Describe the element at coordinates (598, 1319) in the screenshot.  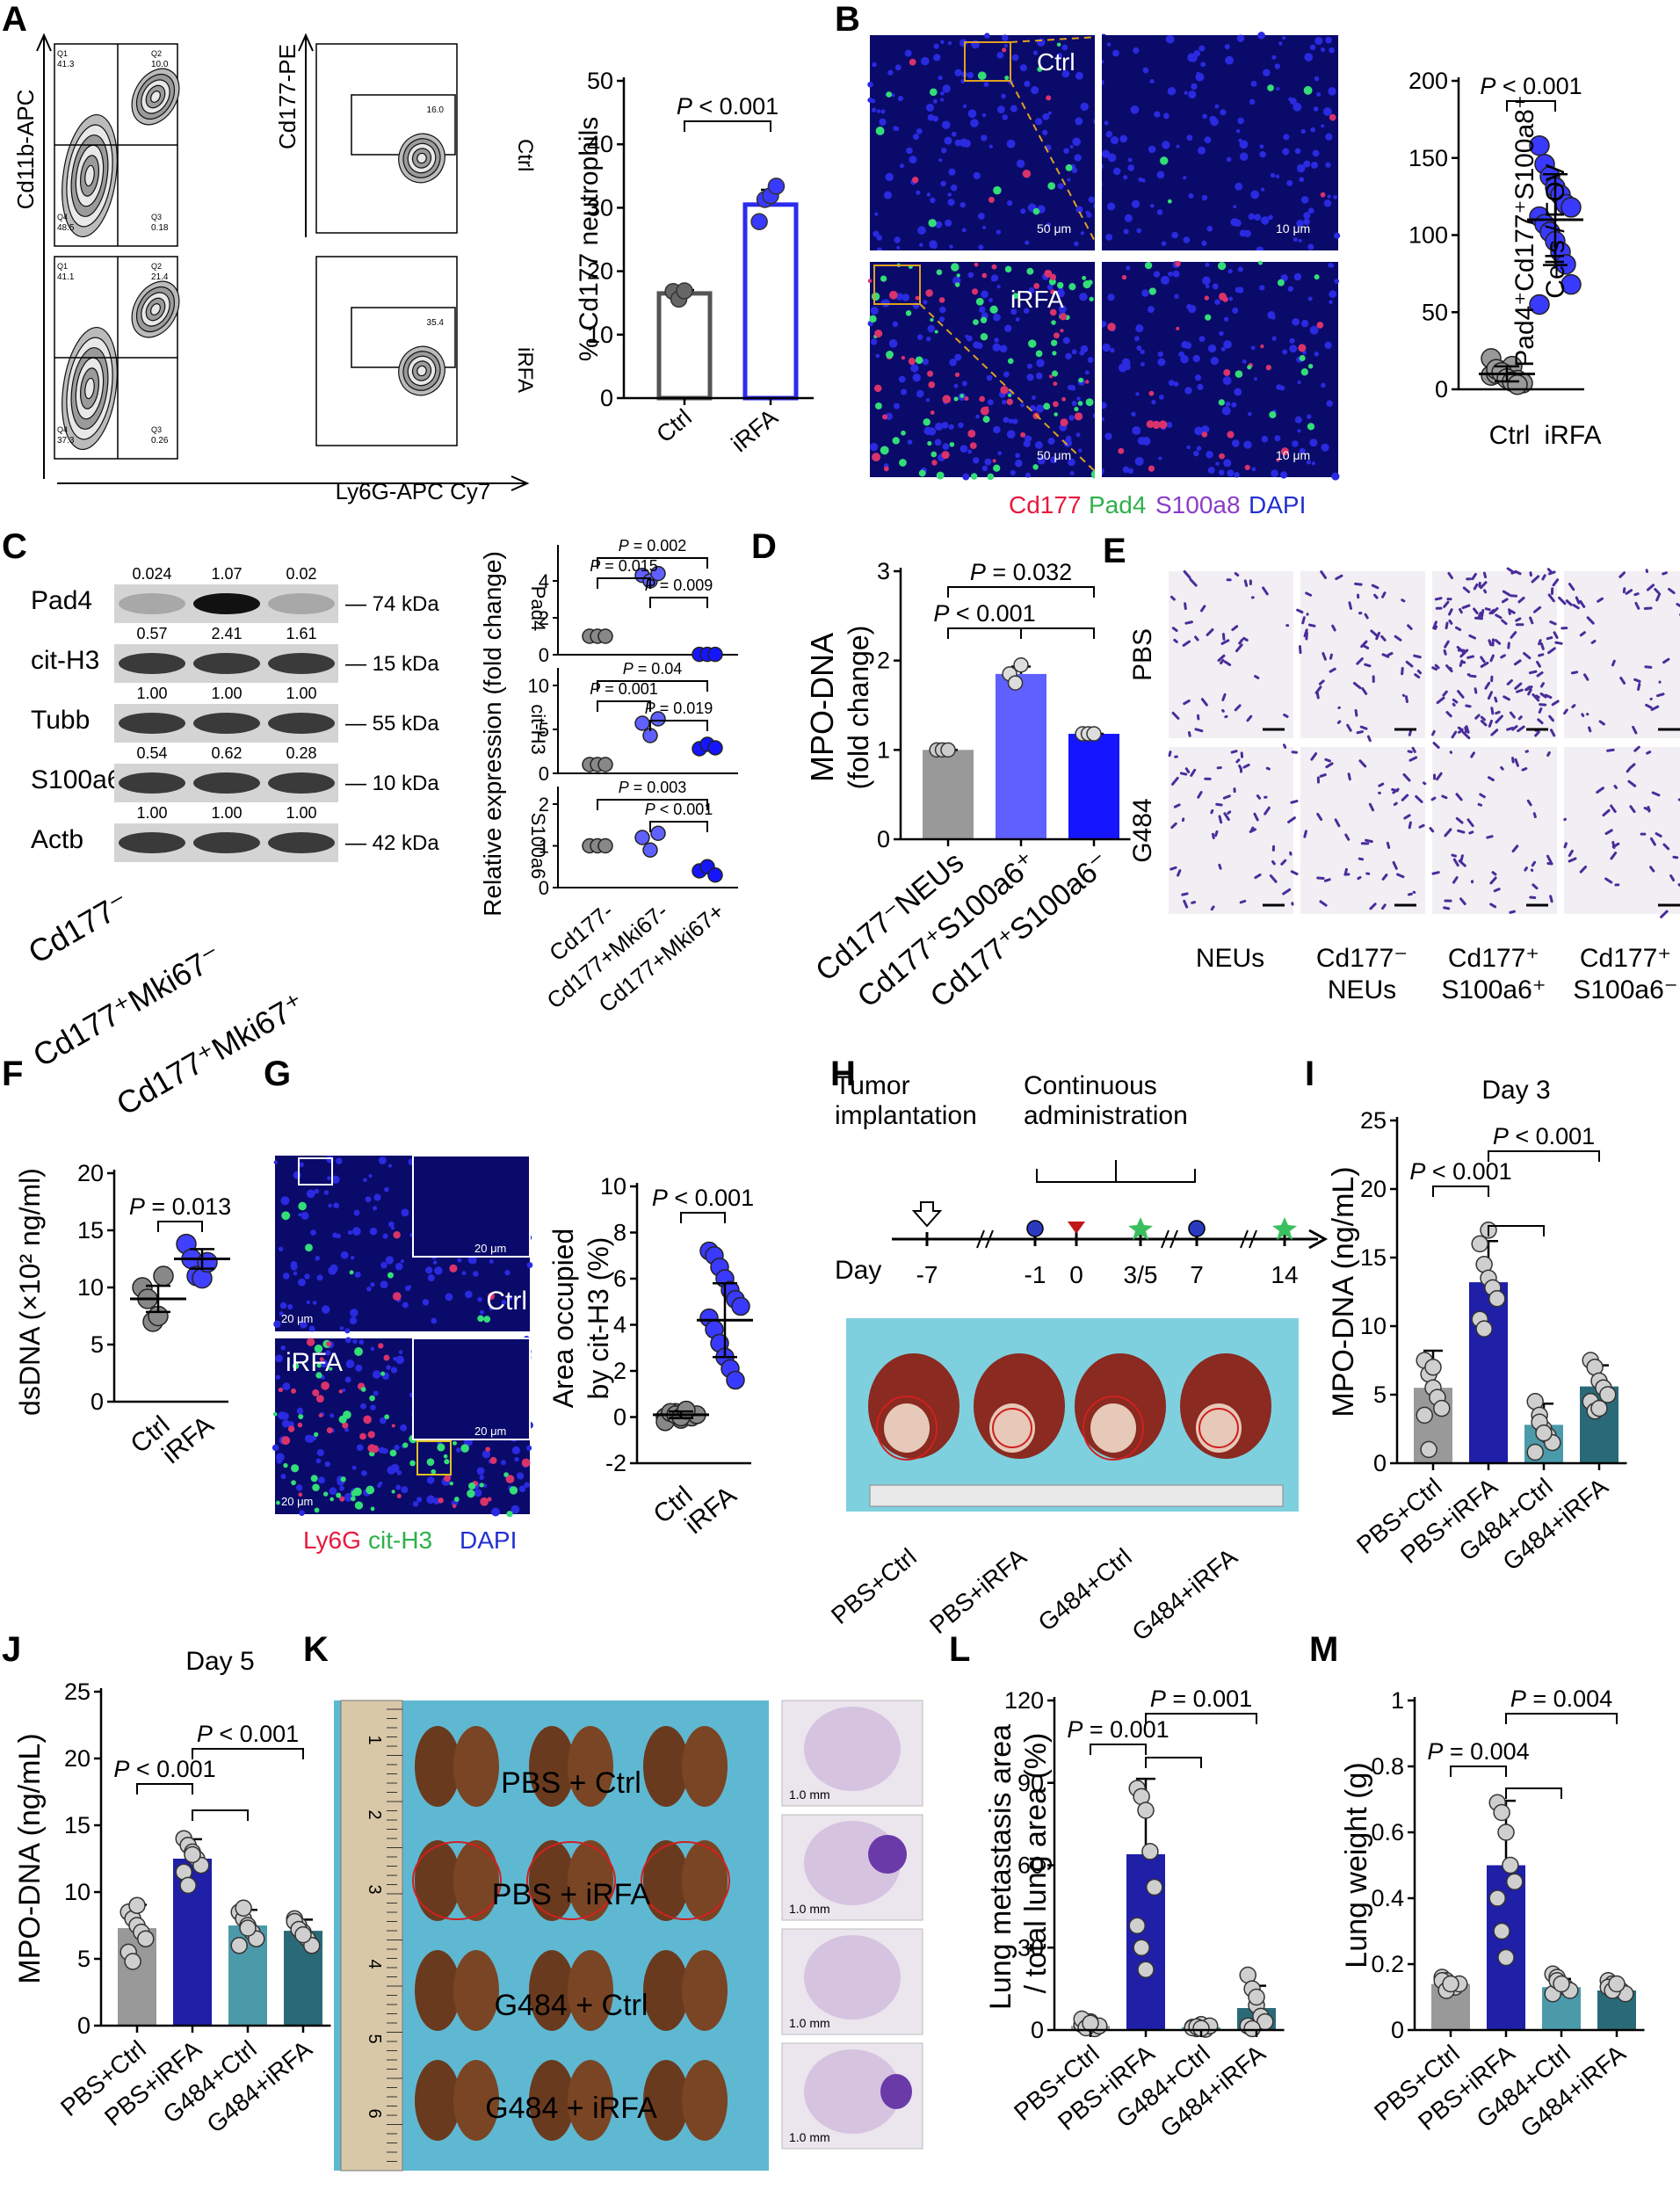
I see `chart-g-ylabel-line2: by cit-H3 (%)` at that location.